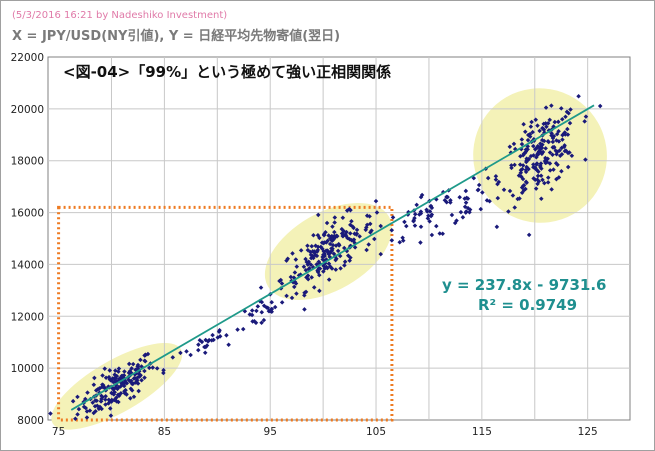  What do you see at coordinates (27, 214) in the screenshot?
I see `y-tick-label: 16000` at bounding box center [27, 214].